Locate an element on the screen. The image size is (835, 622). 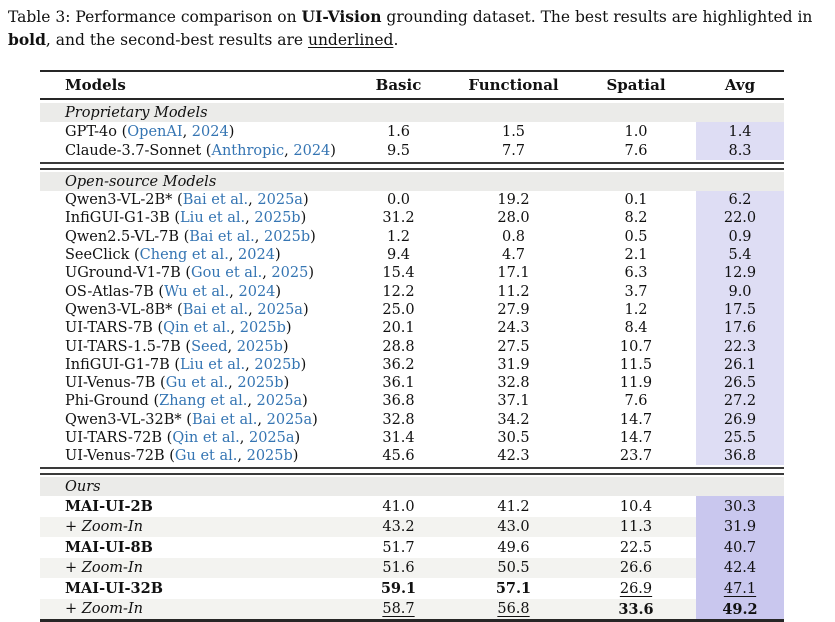
metric-value: 26.9 is located at coordinates (740, 419).